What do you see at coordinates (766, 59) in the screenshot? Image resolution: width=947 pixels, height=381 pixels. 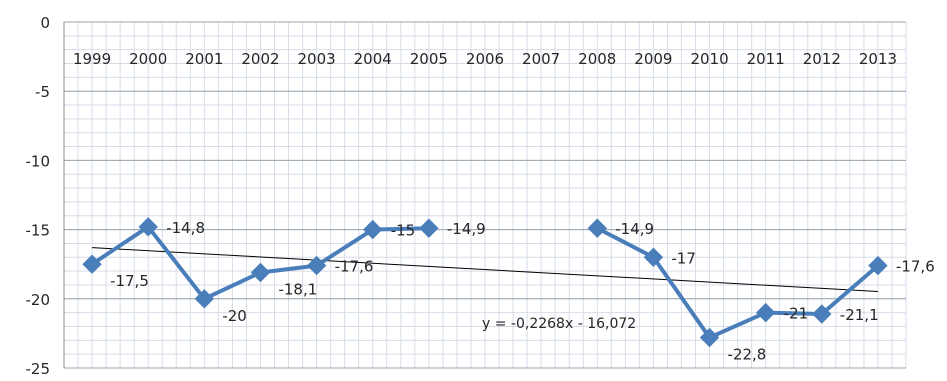 I see `x-tick-label: 2011` at bounding box center [766, 59].